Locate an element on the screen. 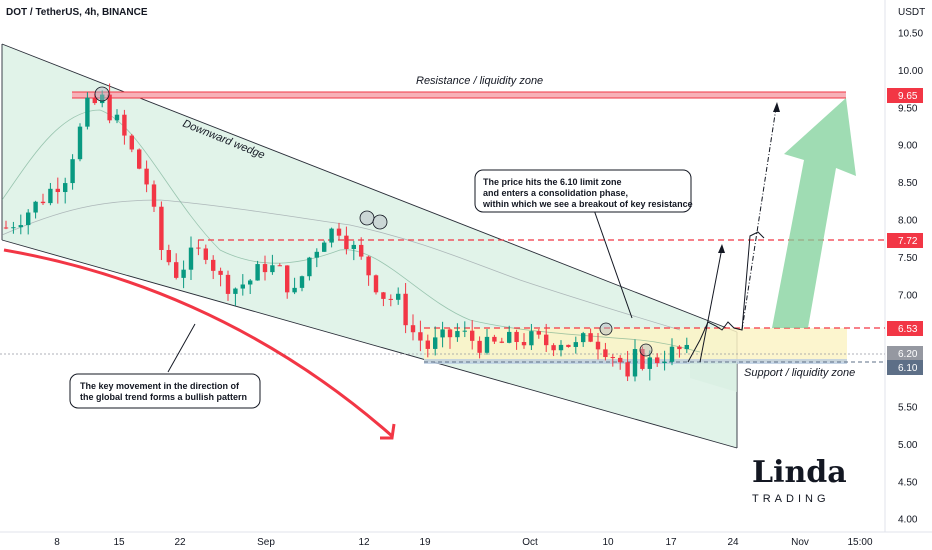 The image size is (932, 550). y-tick-label: 10.50 is located at coordinates (910, 34).